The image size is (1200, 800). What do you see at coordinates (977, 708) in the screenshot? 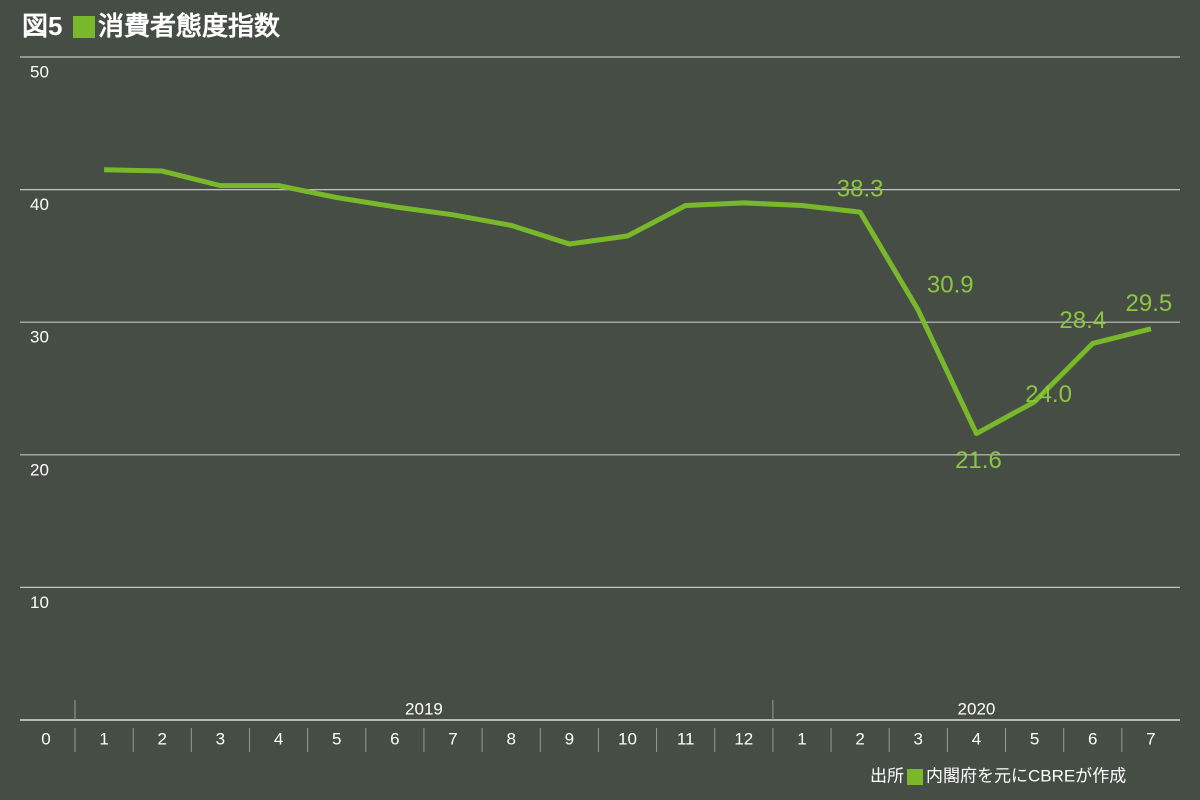
I see `group-label: 2020` at bounding box center [977, 708].